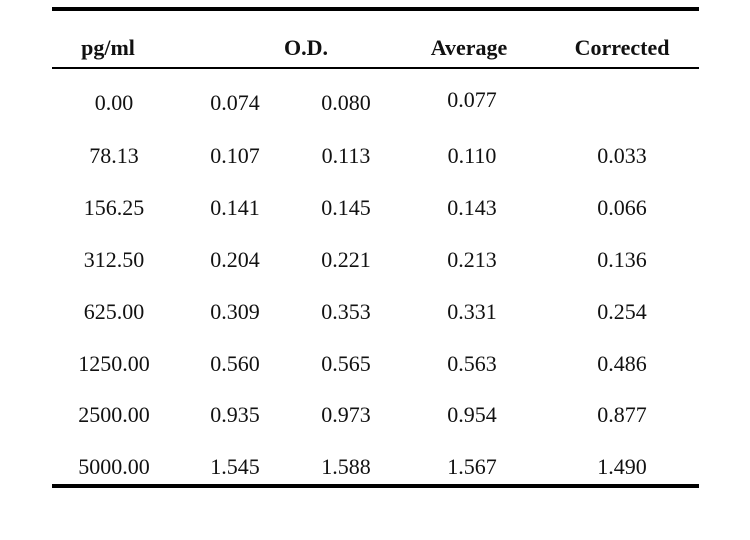 The width and height of the screenshot is (750, 540). What do you see at coordinates (622, 47) in the screenshot?
I see `header-corrected: Corrected` at bounding box center [622, 47].